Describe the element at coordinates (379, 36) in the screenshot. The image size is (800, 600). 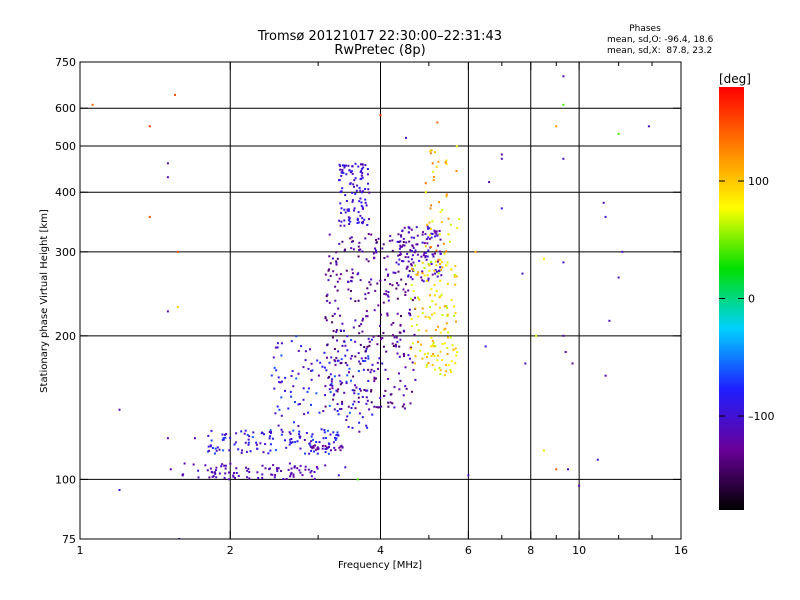
I see `chart-title: Tromsø 20121017 22:30:00–22:31:43` at that location.